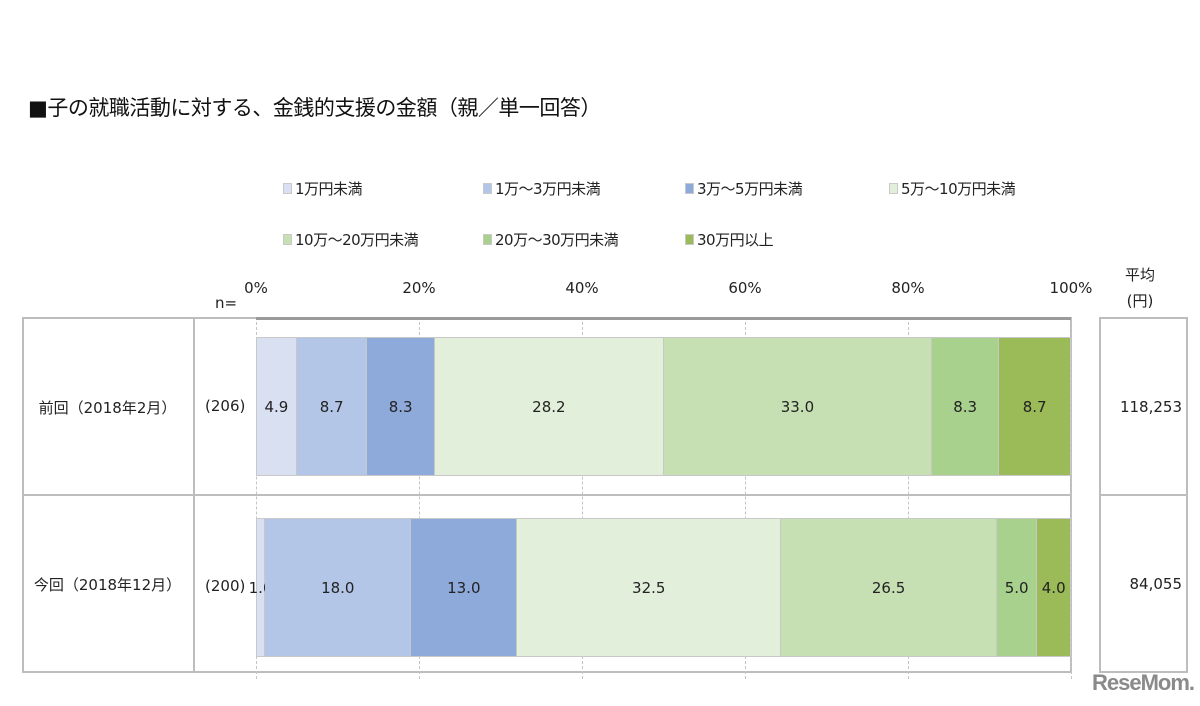 The height and width of the screenshot is (706, 1200). What do you see at coordinates (419, 288) in the screenshot?
I see `axis-tick-label: 20%` at bounding box center [419, 288].